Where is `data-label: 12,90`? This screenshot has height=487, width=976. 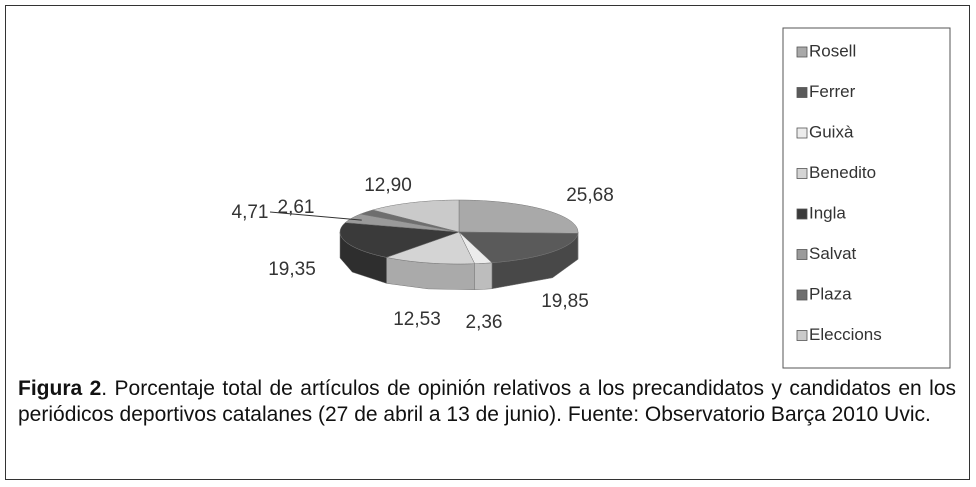
data-label: 12,90 is located at coordinates (388, 185).